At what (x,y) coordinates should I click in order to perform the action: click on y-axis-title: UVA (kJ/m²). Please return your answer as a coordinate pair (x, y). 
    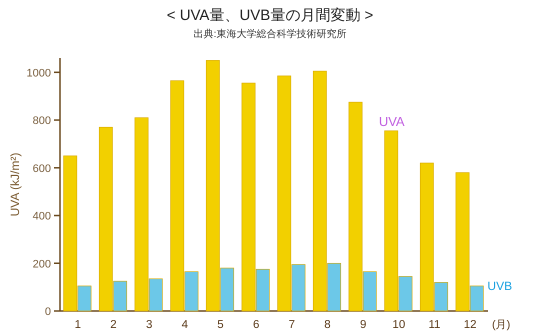
    Looking at the image, I should click on (15, 184).